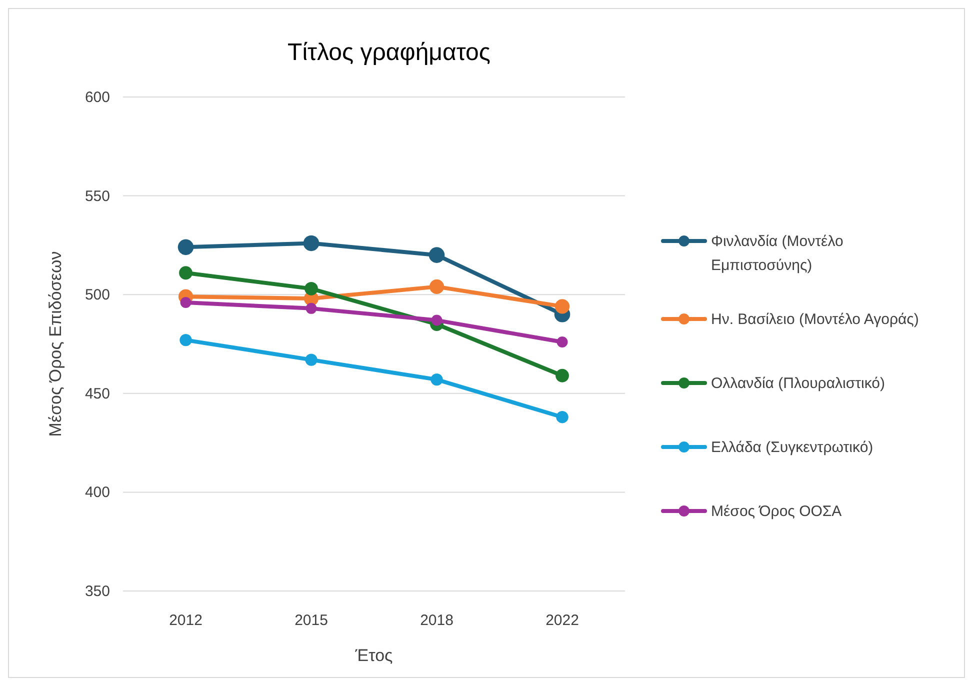  Describe the element at coordinates (311, 620) in the screenshot. I see `x-tick-label: 2015` at that location.